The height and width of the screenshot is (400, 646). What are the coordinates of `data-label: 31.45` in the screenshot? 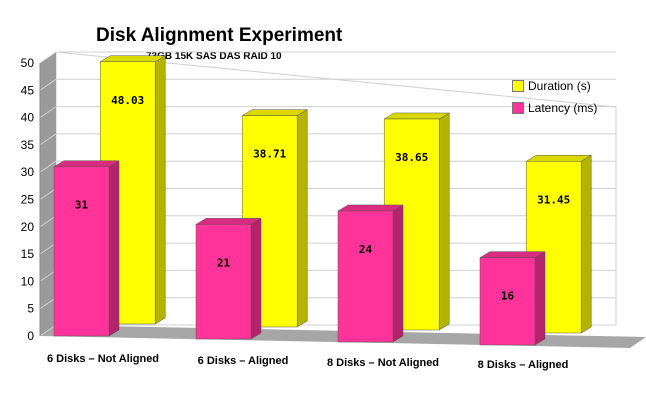 It's located at (553, 199).